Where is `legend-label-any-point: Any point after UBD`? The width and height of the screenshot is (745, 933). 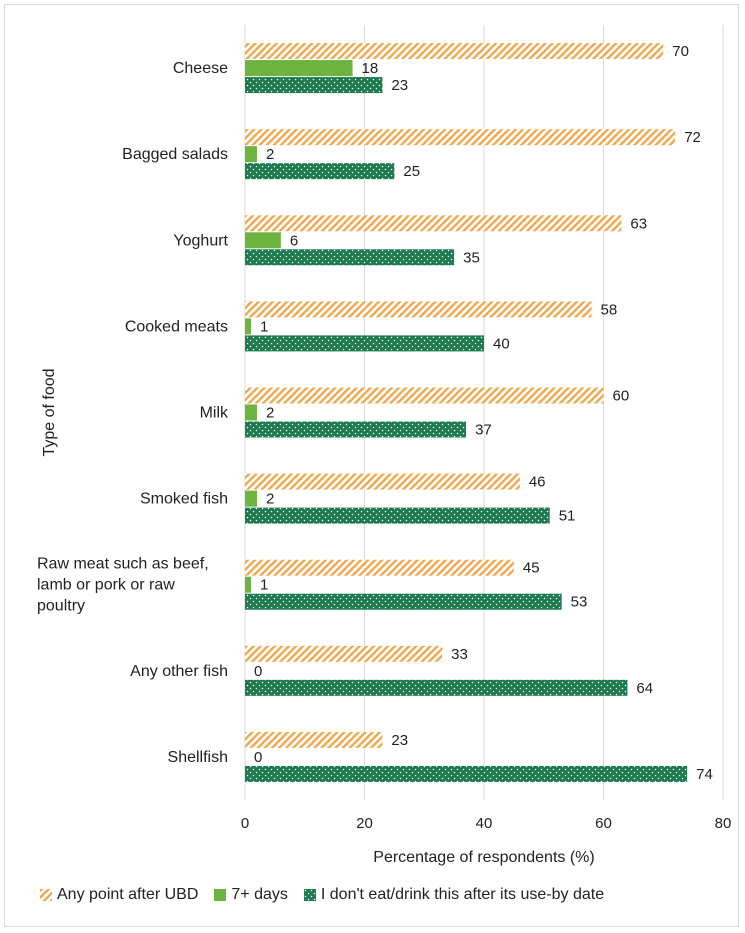 legend-label-any-point: Any point after UBD is located at coordinates (128, 894).